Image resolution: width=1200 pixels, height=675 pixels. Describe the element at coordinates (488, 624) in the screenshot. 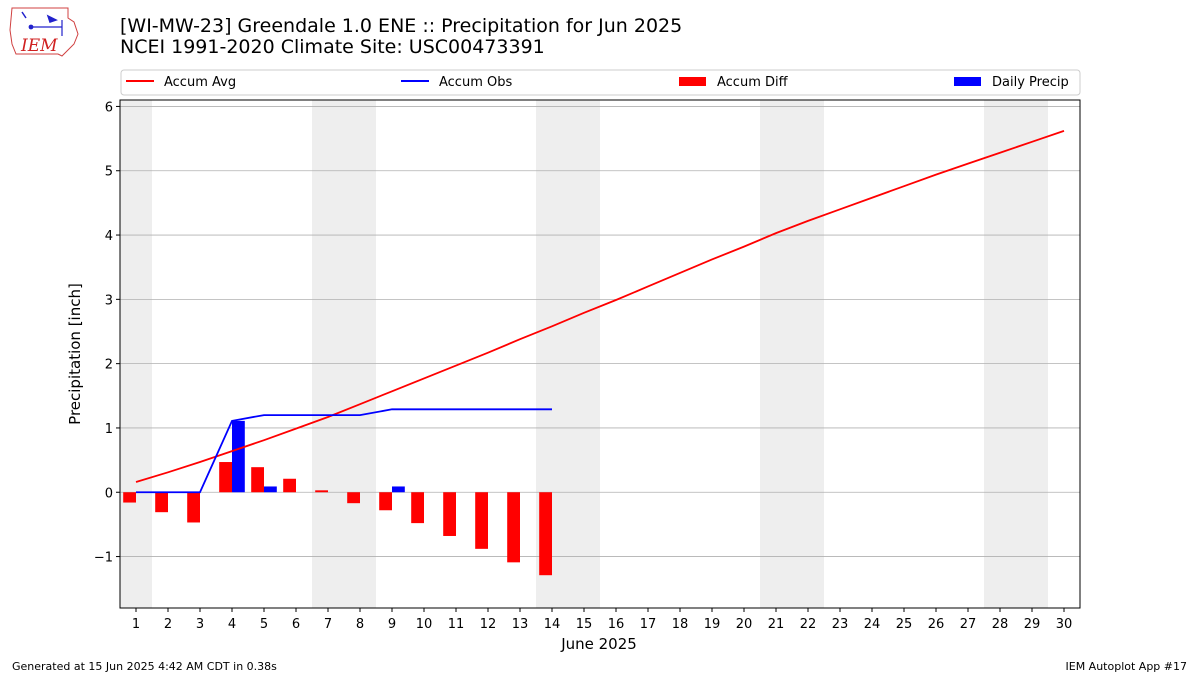

I see `x-tick-label-11: 12` at that location.